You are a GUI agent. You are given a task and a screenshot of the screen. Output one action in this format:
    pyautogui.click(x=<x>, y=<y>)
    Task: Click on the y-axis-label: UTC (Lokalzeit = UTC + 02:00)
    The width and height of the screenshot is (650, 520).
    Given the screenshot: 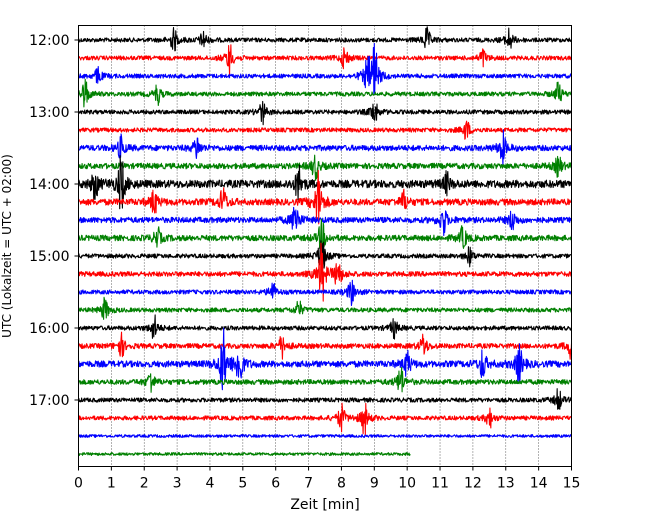 What is the action you would take?
    pyautogui.click(x=7, y=246)
    